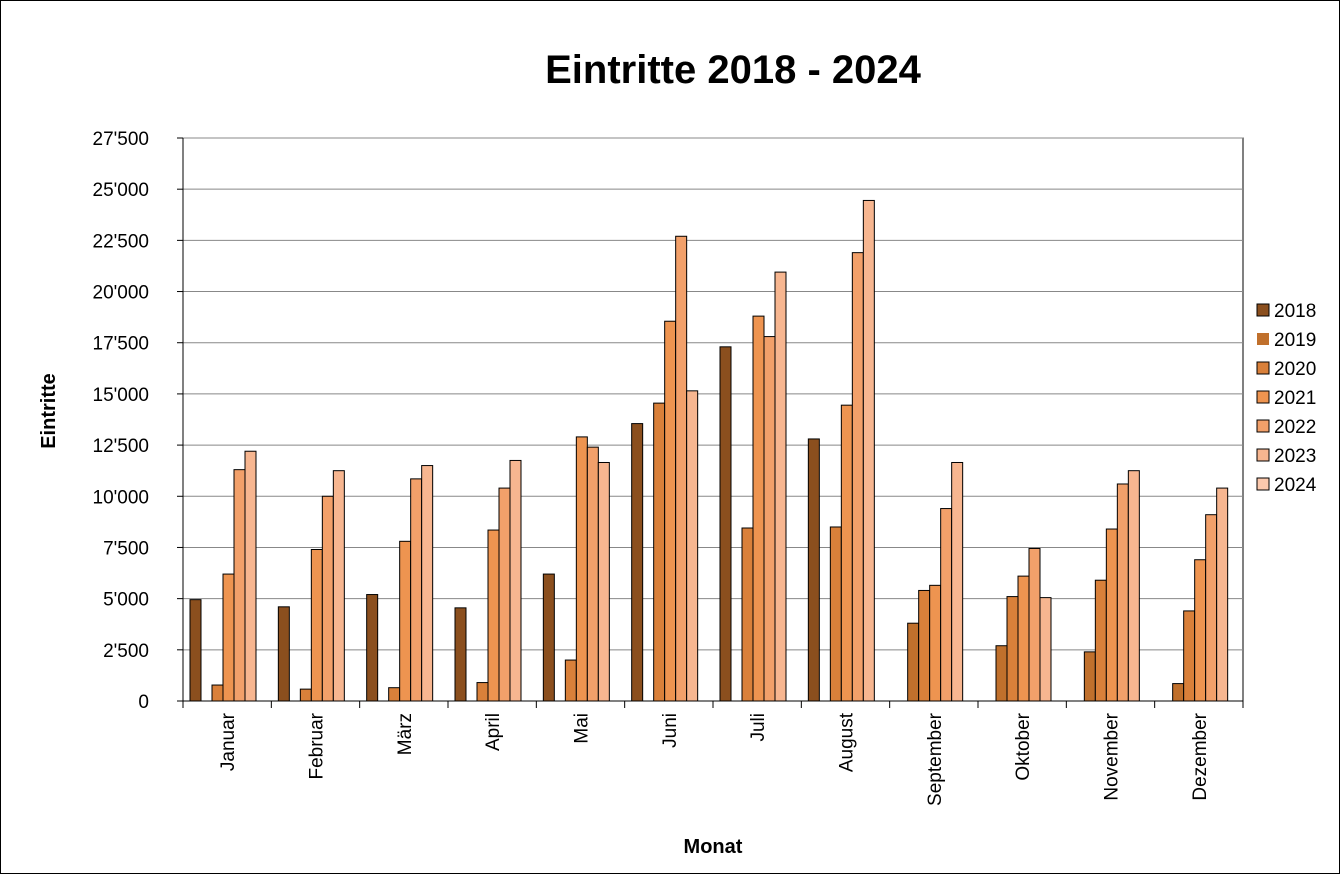  Describe the element at coordinates (725, 524) in the screenshot. I see `bar-2018-Juli` at that location.